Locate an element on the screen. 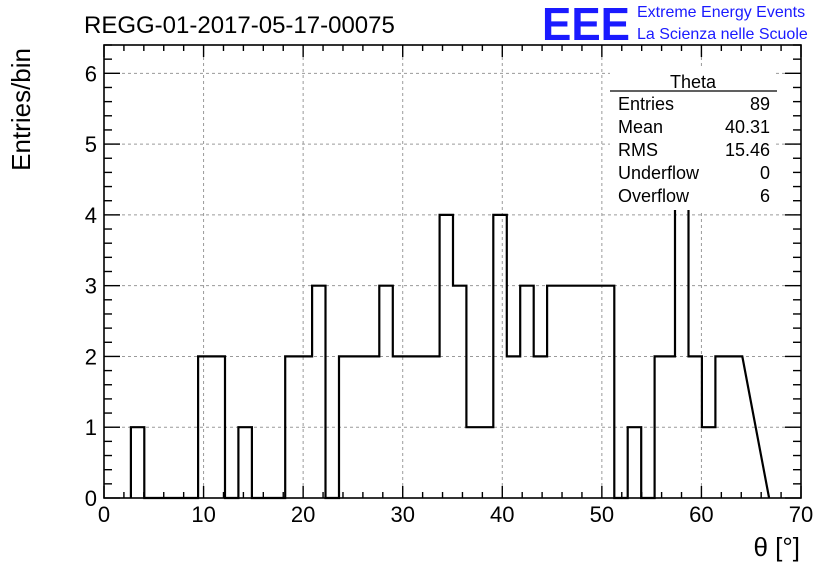  y-tick-label: 3 is located at coordinates (91, 286).